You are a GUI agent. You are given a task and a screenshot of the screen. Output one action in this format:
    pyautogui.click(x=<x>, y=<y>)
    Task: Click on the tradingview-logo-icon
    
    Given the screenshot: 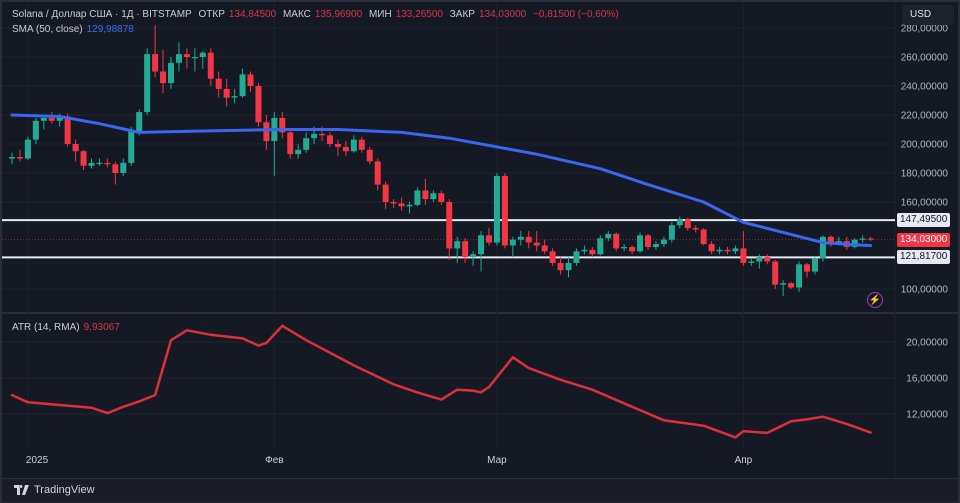 What is the action you would take?
    pyautogui.click(x=21, y=490)
    